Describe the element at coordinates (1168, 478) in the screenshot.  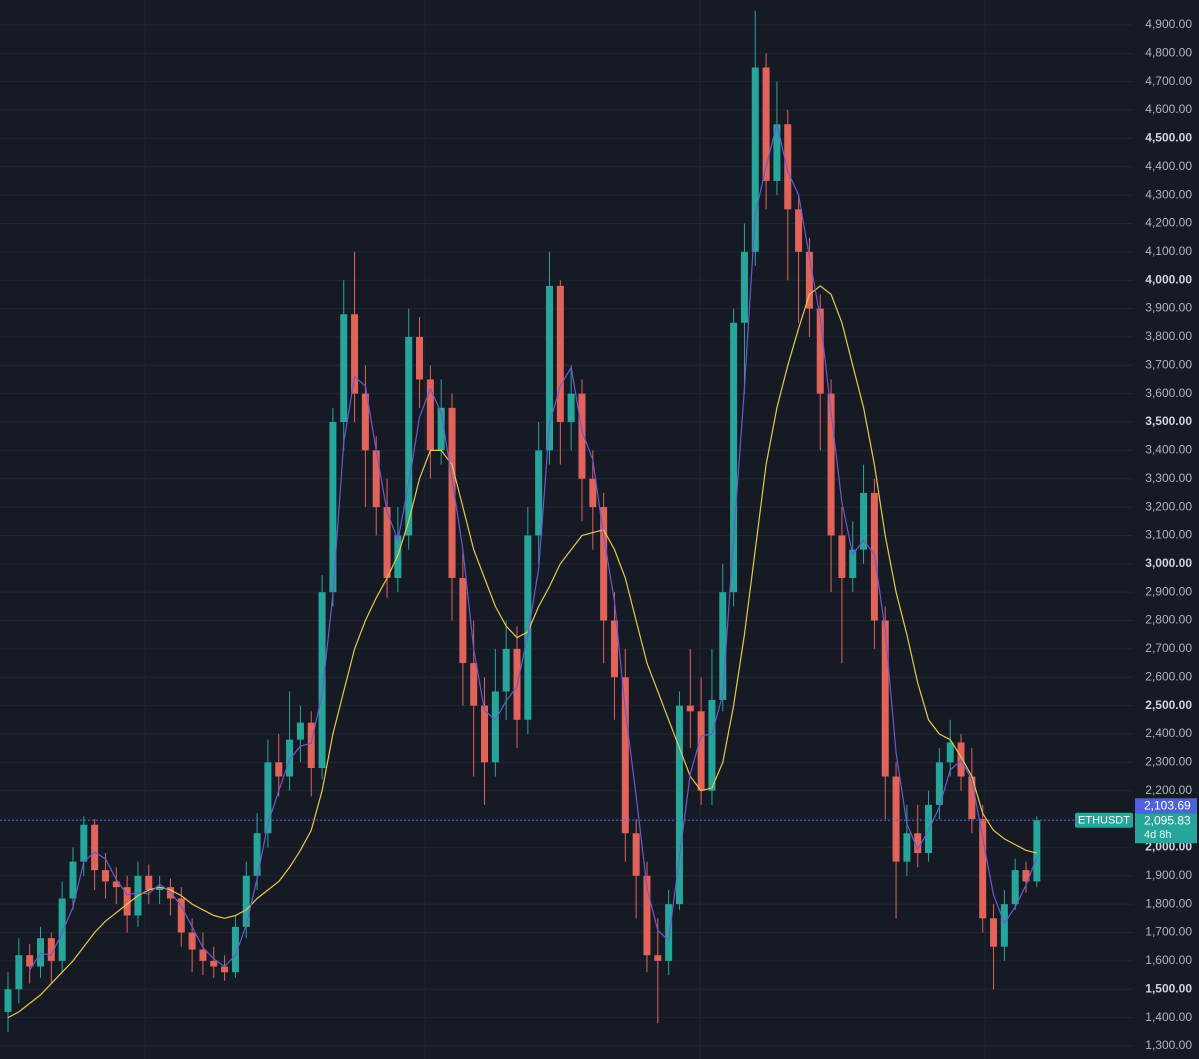
I see `y-tick-label: 3,300.00` at that location.